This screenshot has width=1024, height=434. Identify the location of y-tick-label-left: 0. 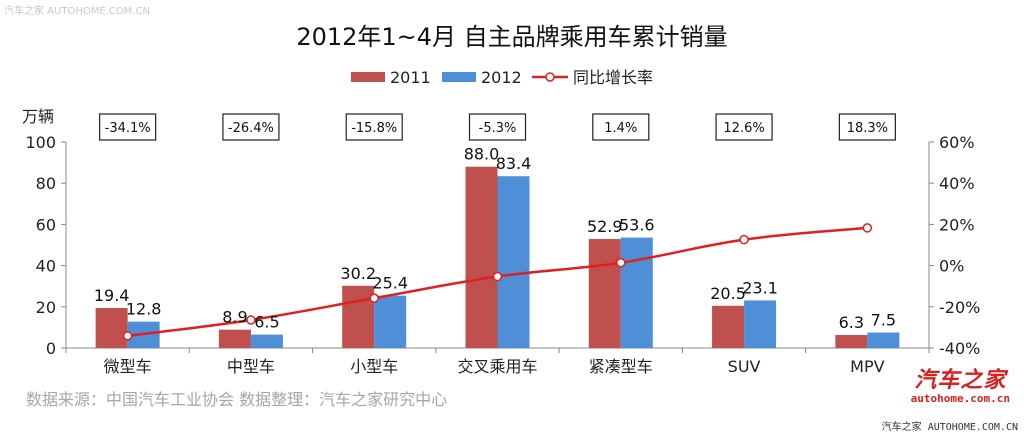
(51, 348).